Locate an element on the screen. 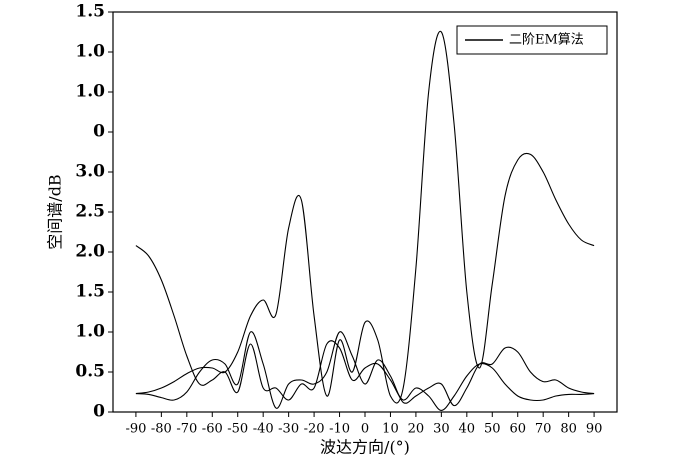 Image resolution: width=700 pixels, height=461 pixels. y-tick-label: 2.5 is located at coordinates (90, 212).